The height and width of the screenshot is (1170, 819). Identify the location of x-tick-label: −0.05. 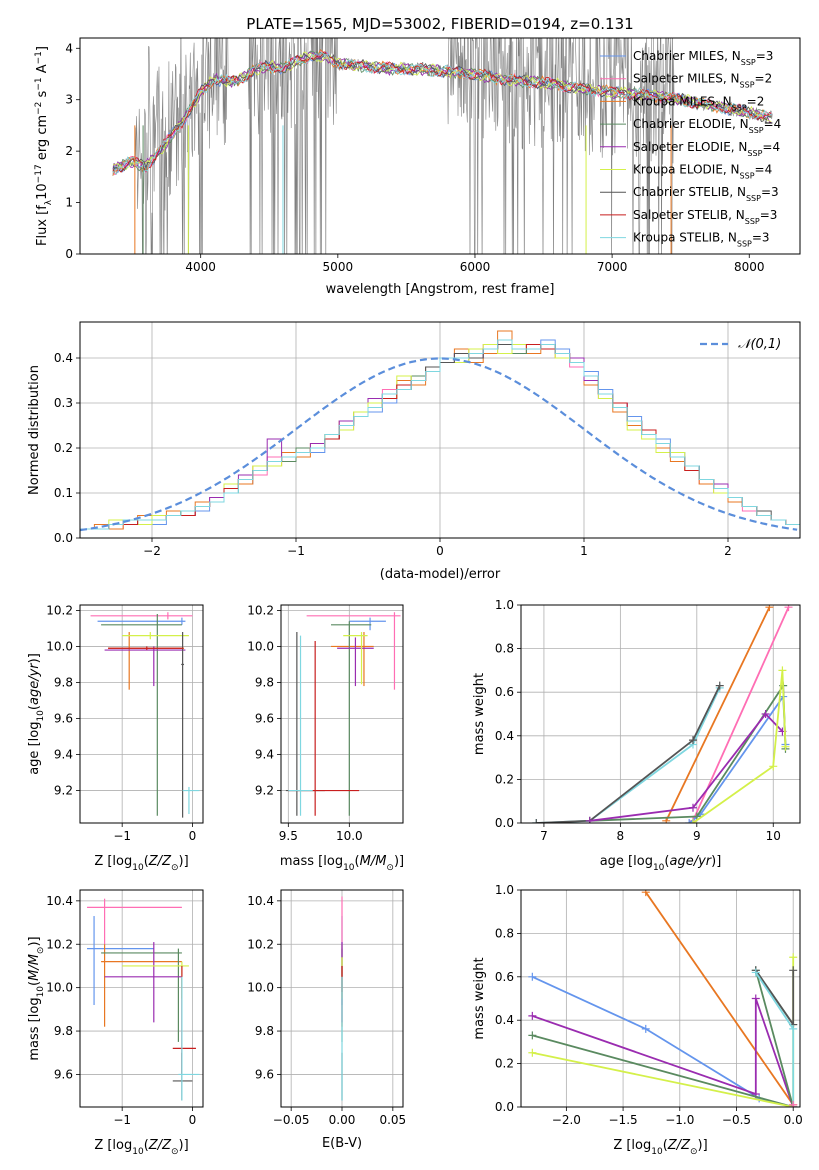
(291, 1120).